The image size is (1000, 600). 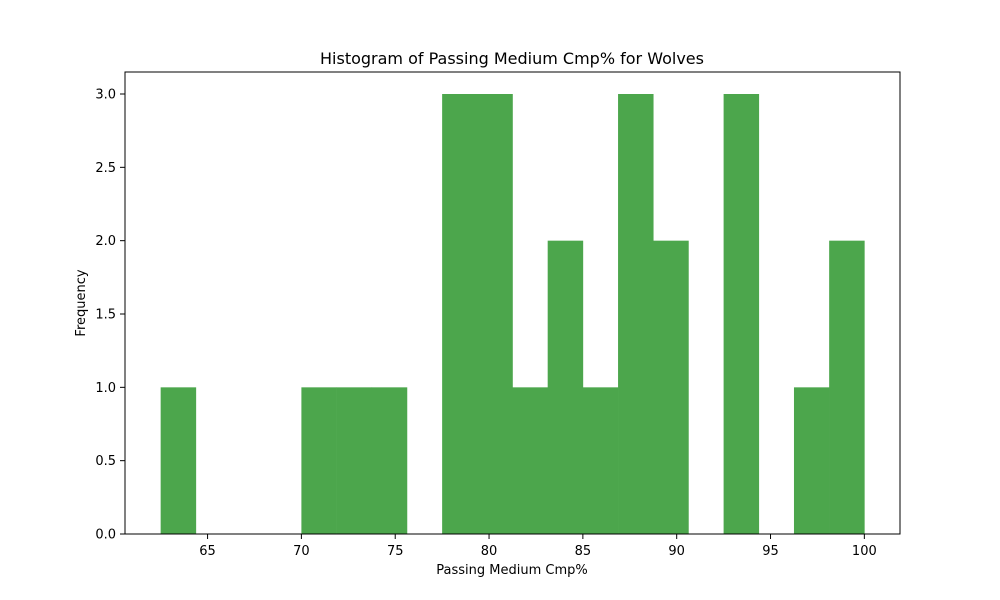 I want to click on y-tick-label: 0.5, so click(x=105, y=461).